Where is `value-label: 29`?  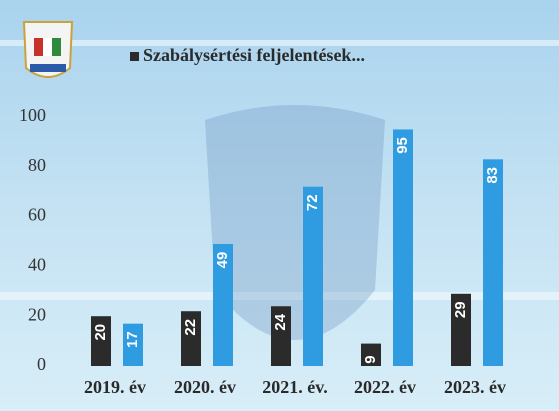
value-label: 29 is located at coordinates (460, 309).